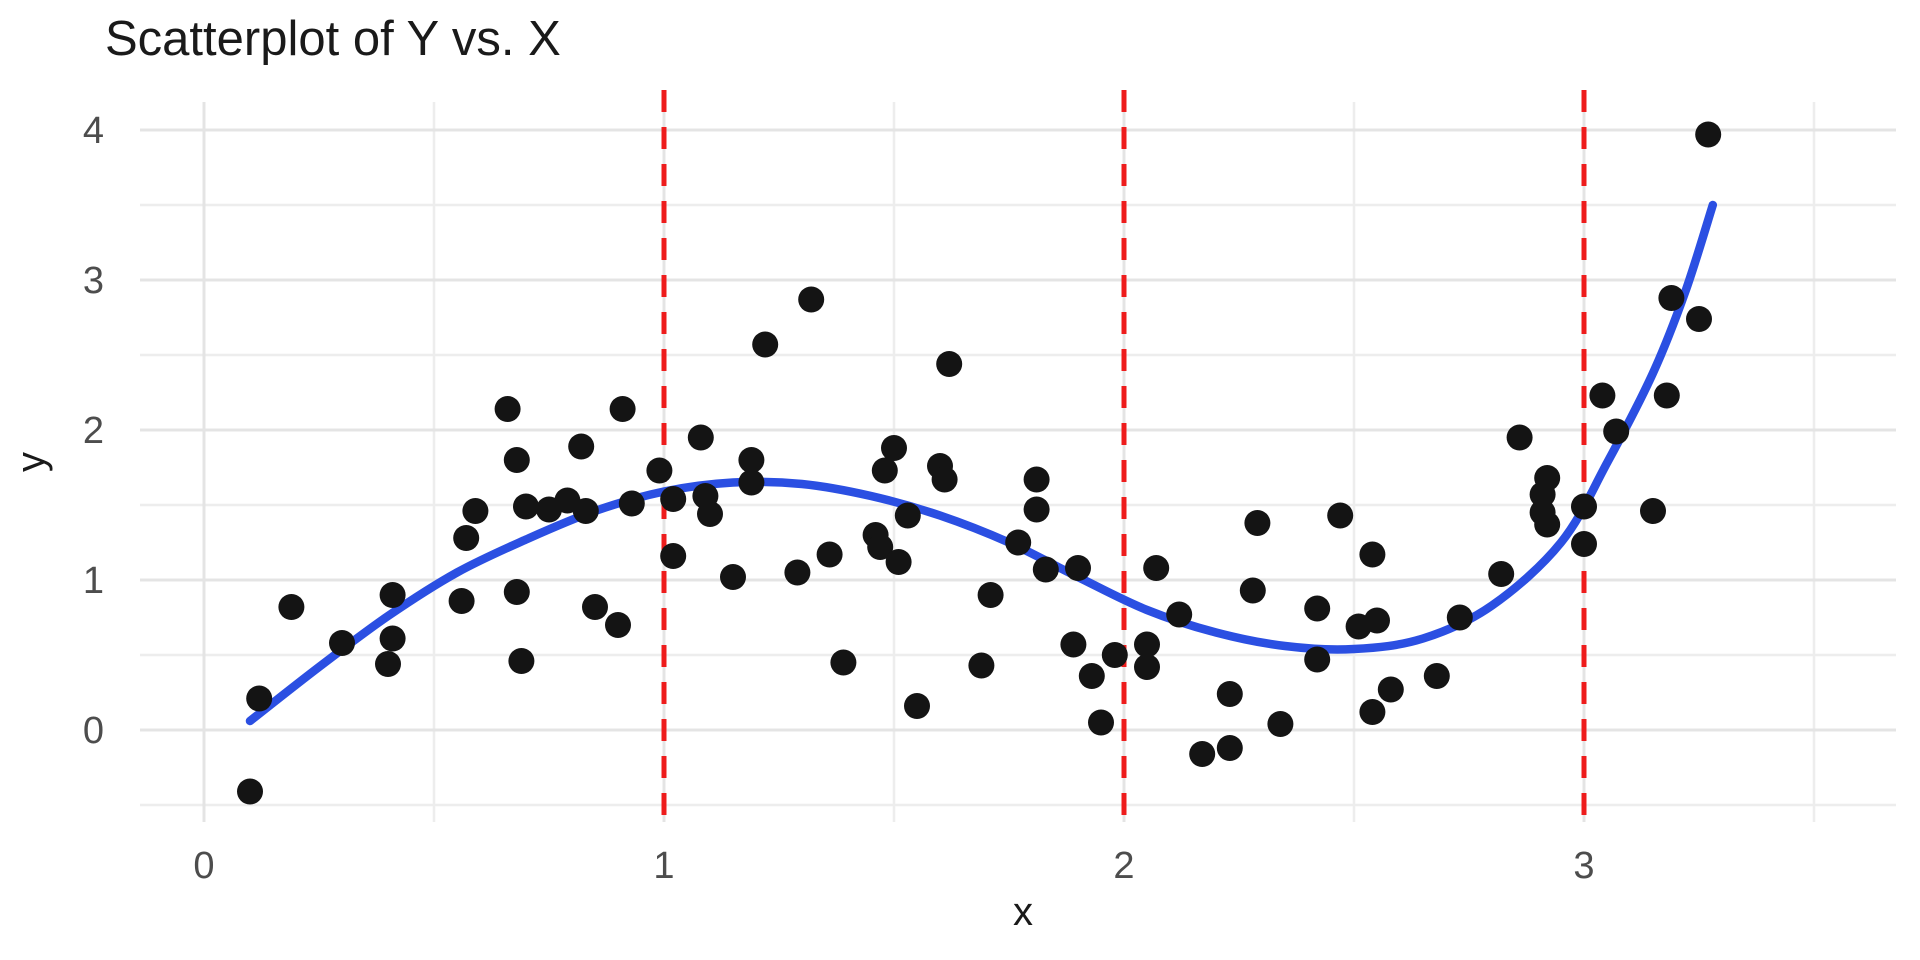 This screenshot has height=960, width=1920. I want to click on y-tick-label: 2, so click(93, 431).